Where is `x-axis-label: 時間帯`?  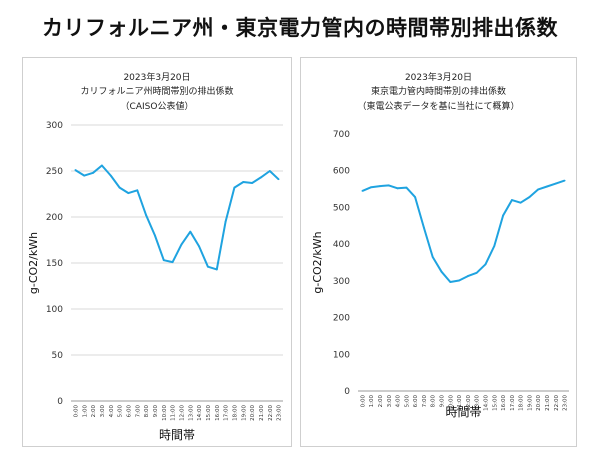
x-axis-label: 時間帯 is located at coordinates (177, 435).